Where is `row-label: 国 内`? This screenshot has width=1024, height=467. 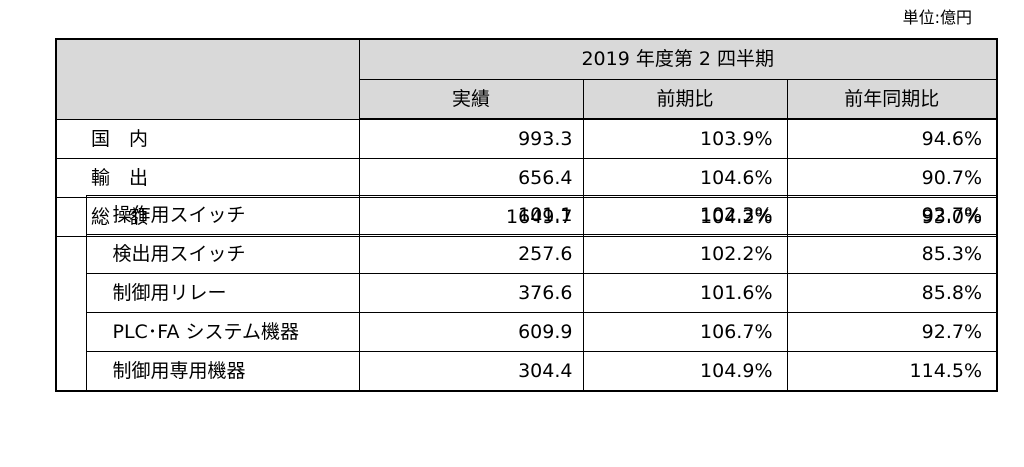 row-label: 国 内 is located at coordinates (207, 138).